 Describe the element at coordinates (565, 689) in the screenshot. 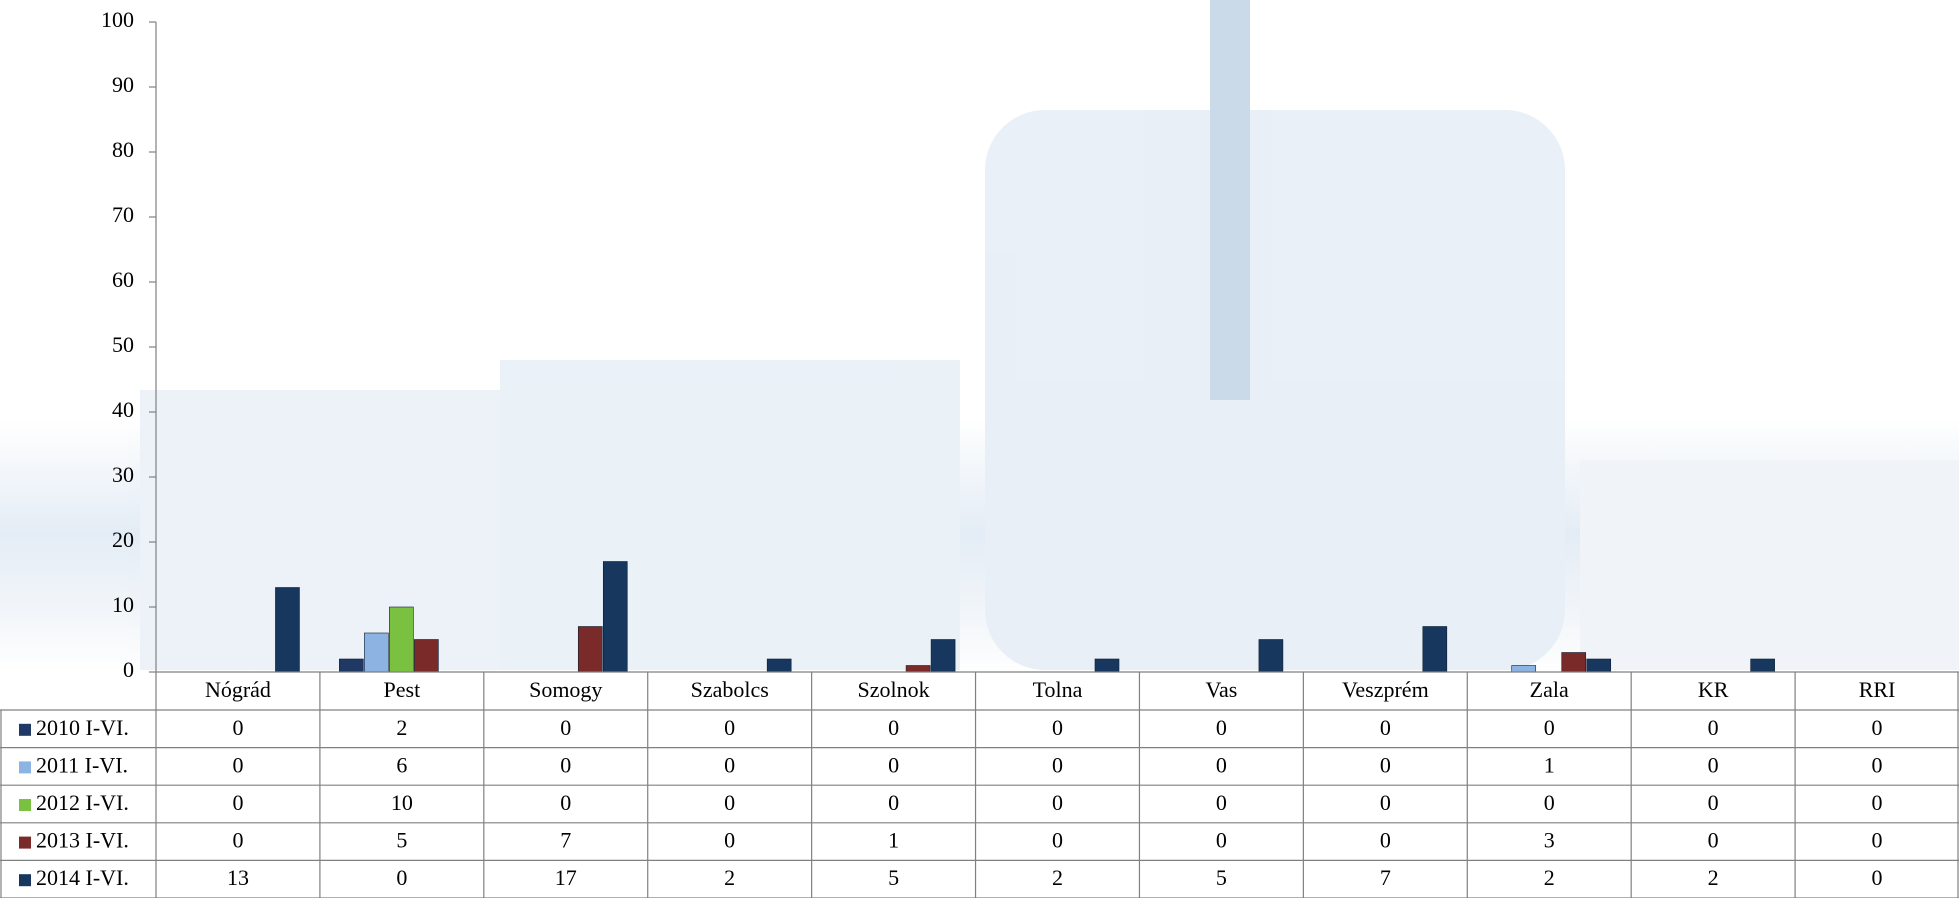

I see `x-tick-label: Somogy` at that location.